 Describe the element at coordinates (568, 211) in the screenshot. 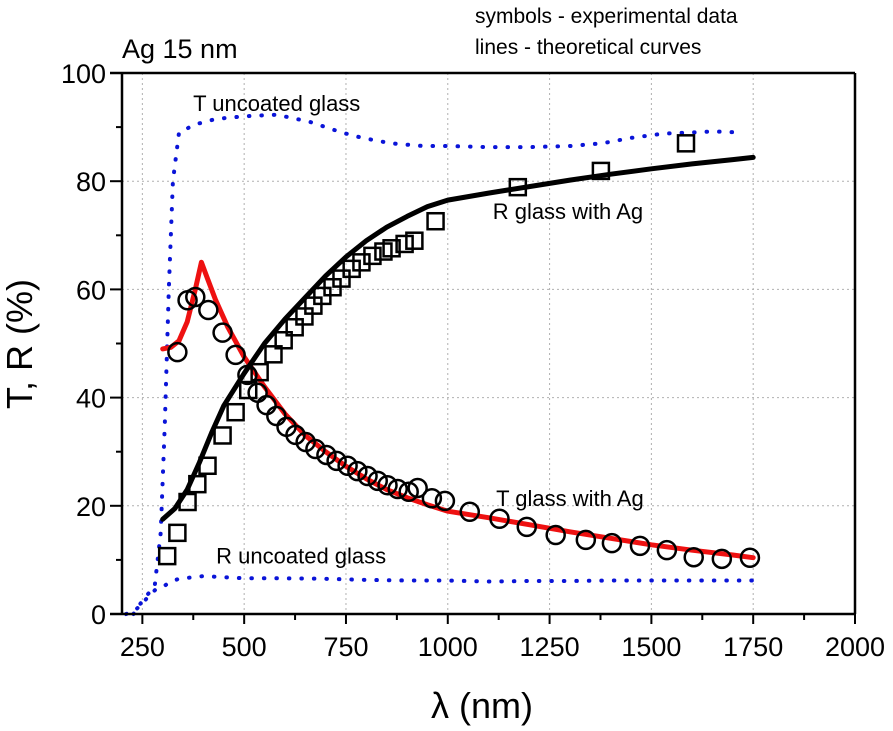

I see `annotation-r-glass-with-ag: R glass with Ag` at that location.